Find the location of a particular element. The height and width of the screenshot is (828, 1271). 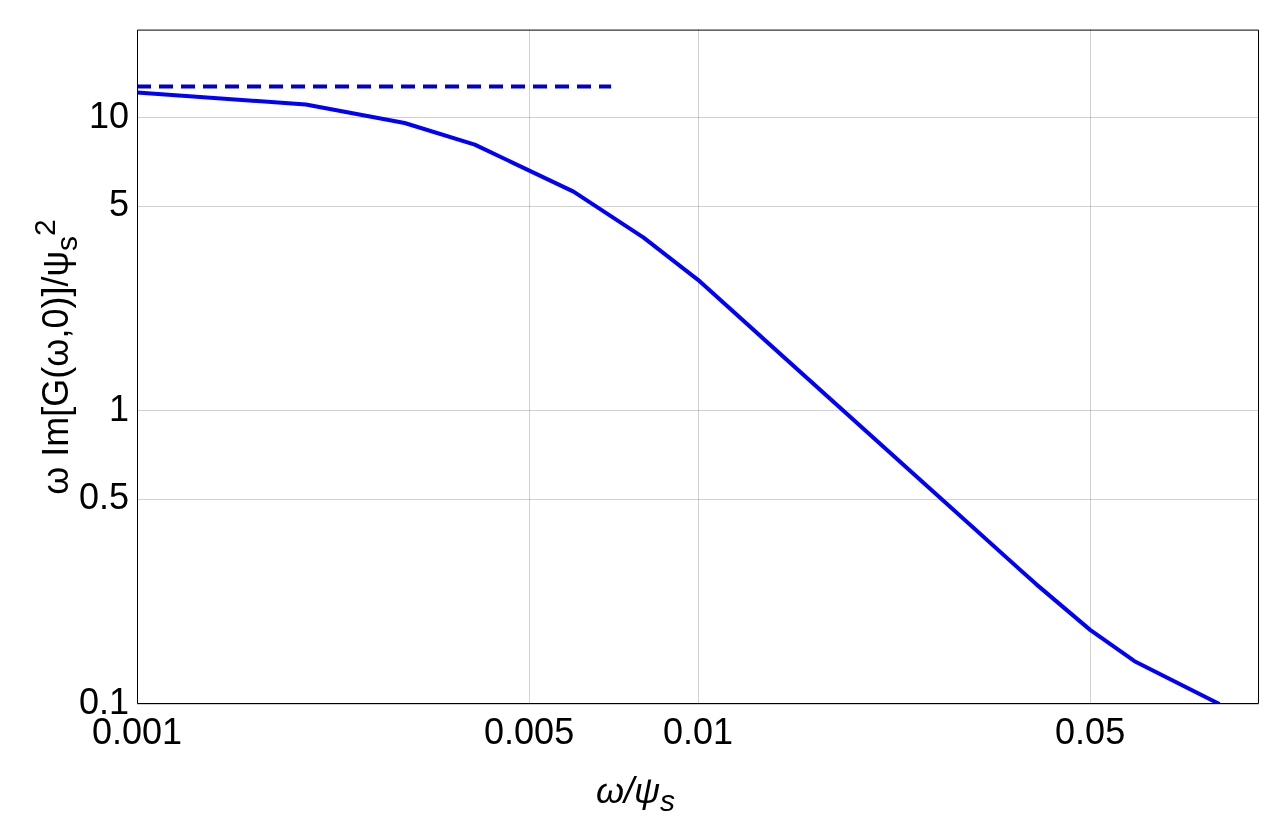

x-tick-label: 0.01 is located at coordinates (698, 731).